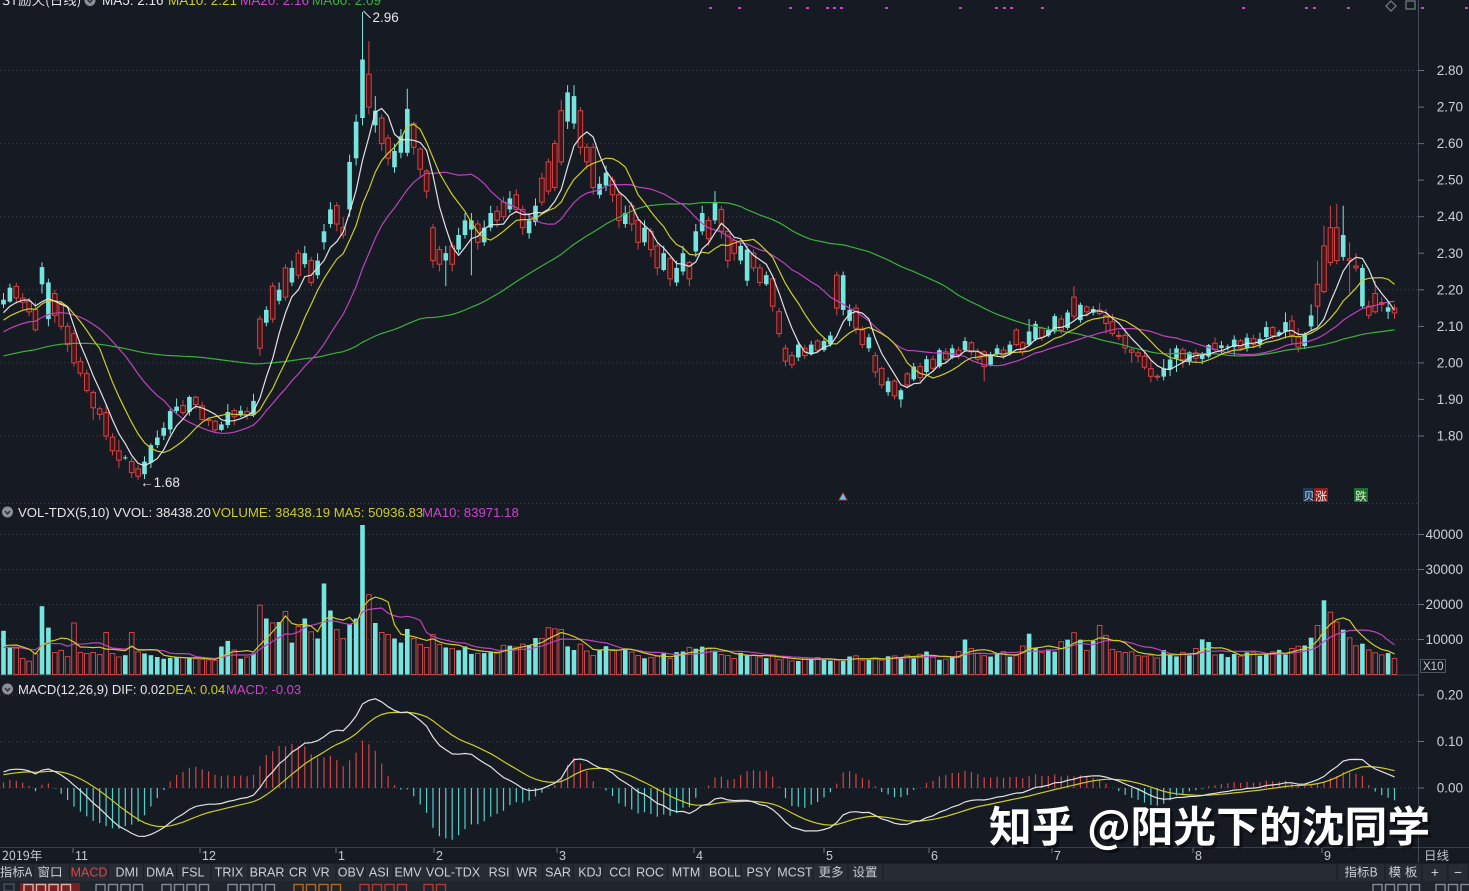  What do you see at coordinates (81, 856) in the screenshot?
I see `svg-text: 11` at bounding box center [81, 856].